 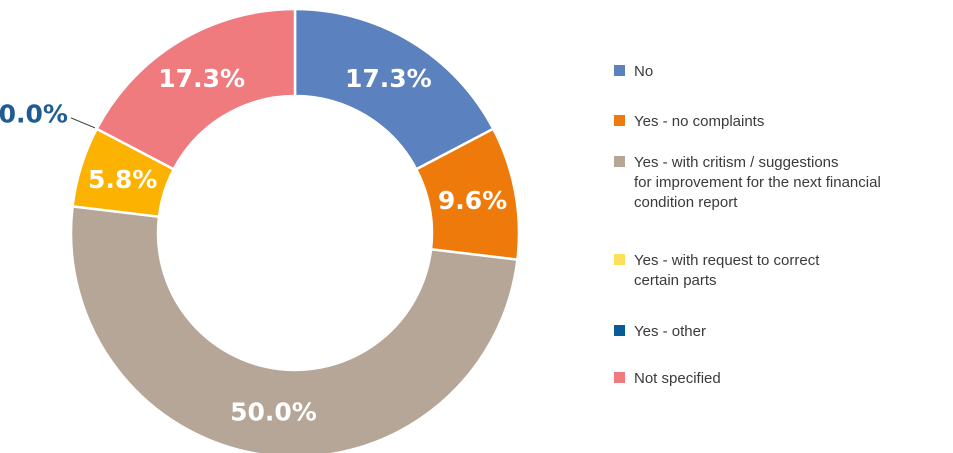 What do you see at coordinates (273, 412) in the screenshot?
I see `value-label-yes-with-critism-suggestions: 50.0%` at bounding box center [273, 412].